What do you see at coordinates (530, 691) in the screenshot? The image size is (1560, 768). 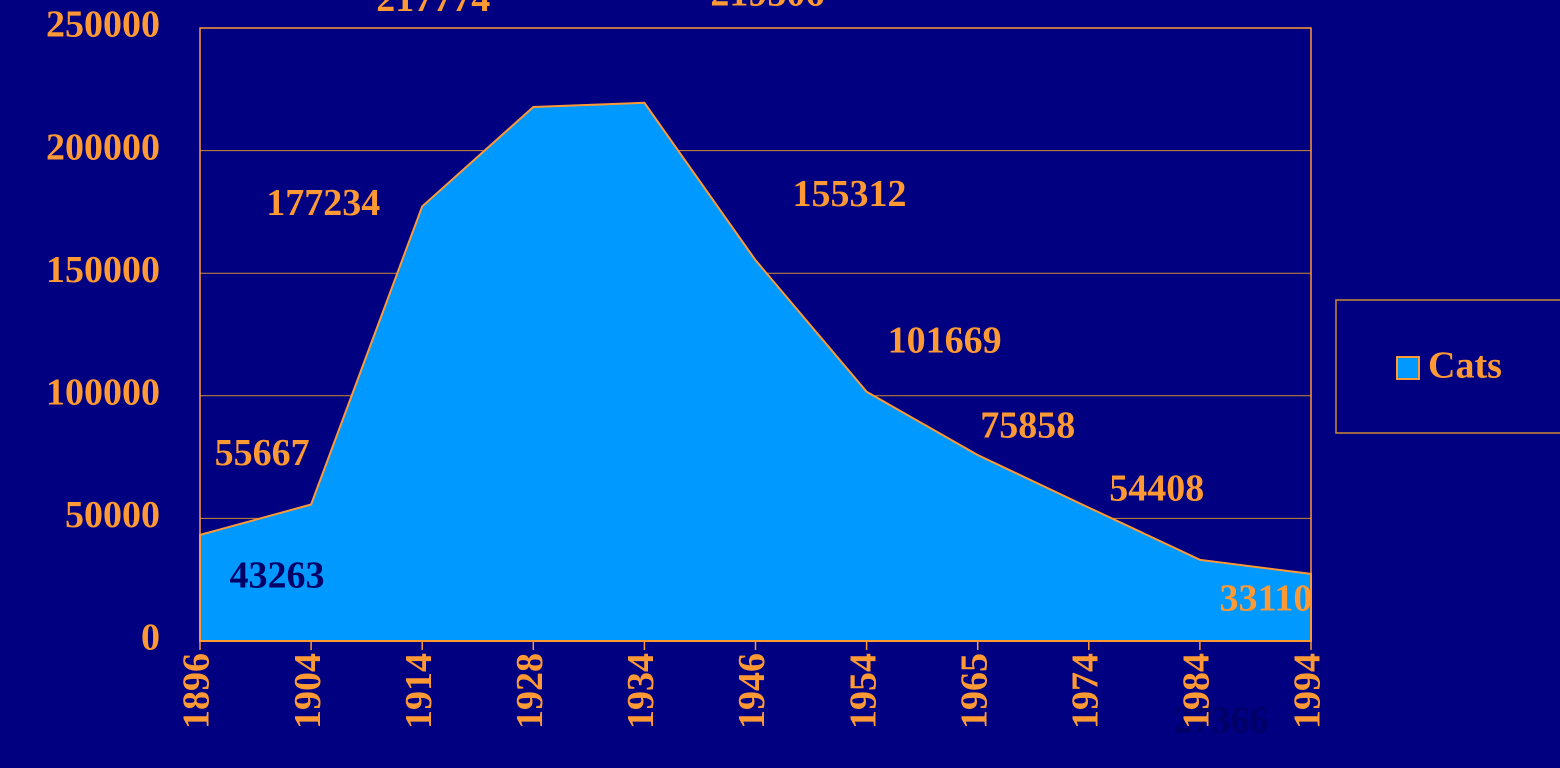 I see `x-tick-label: 1928` at bounding box center [530, 691].